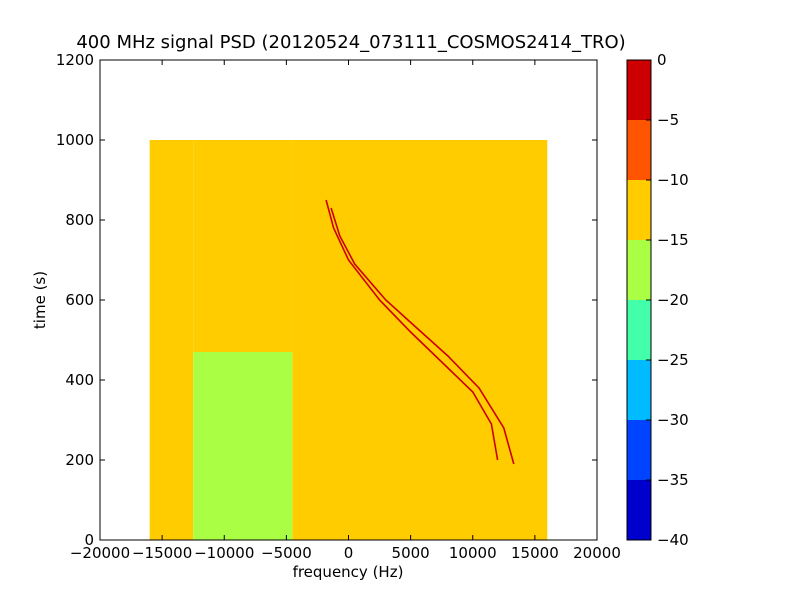 Image resolution: width=800 pixels, height=600 pixels. I want to click on colorbar-tick-label: −15, so click(673, 240).